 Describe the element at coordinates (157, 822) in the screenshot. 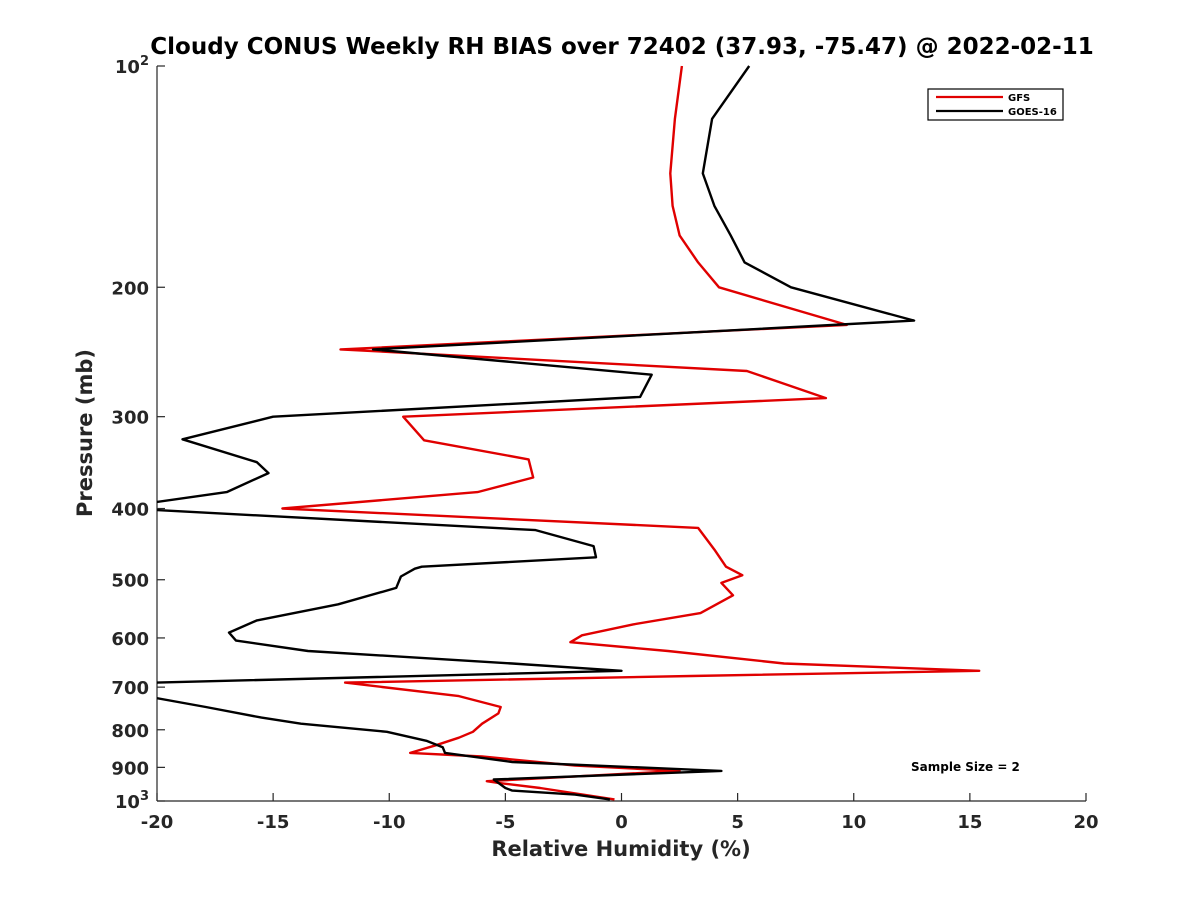

I see `x-tick-label: -20` at that location.